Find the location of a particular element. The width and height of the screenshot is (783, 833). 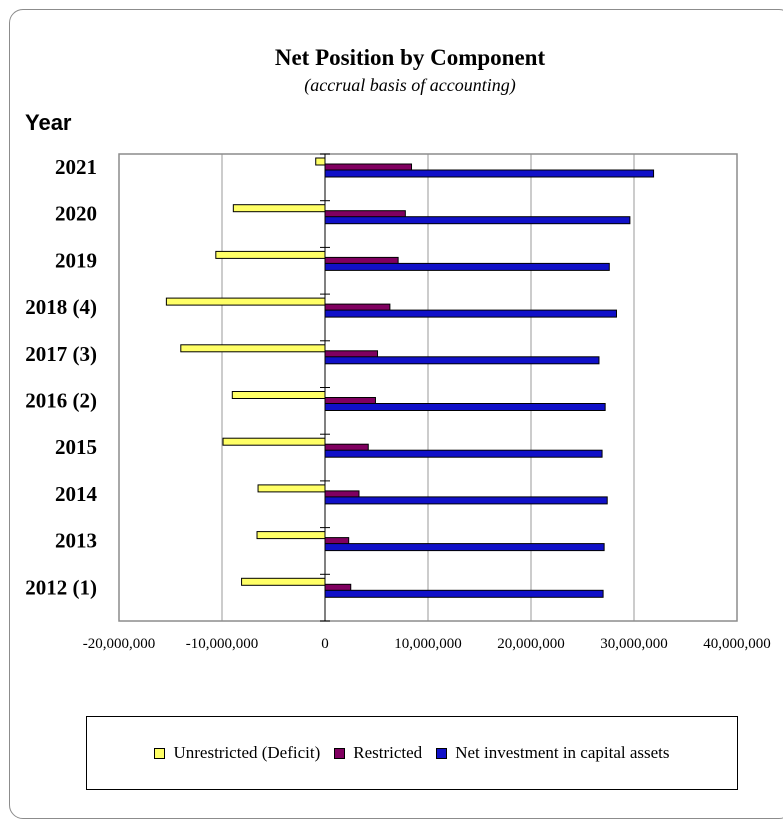

legend-swatch-unrestricted is located at coordinates (160, 753).